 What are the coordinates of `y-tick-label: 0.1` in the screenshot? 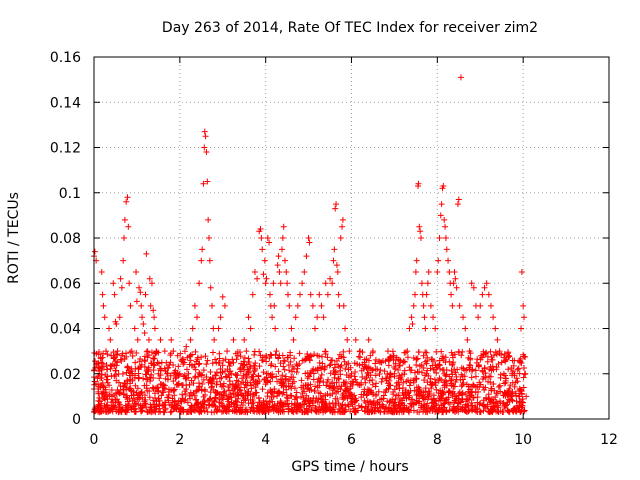 It's located at (70, 194).